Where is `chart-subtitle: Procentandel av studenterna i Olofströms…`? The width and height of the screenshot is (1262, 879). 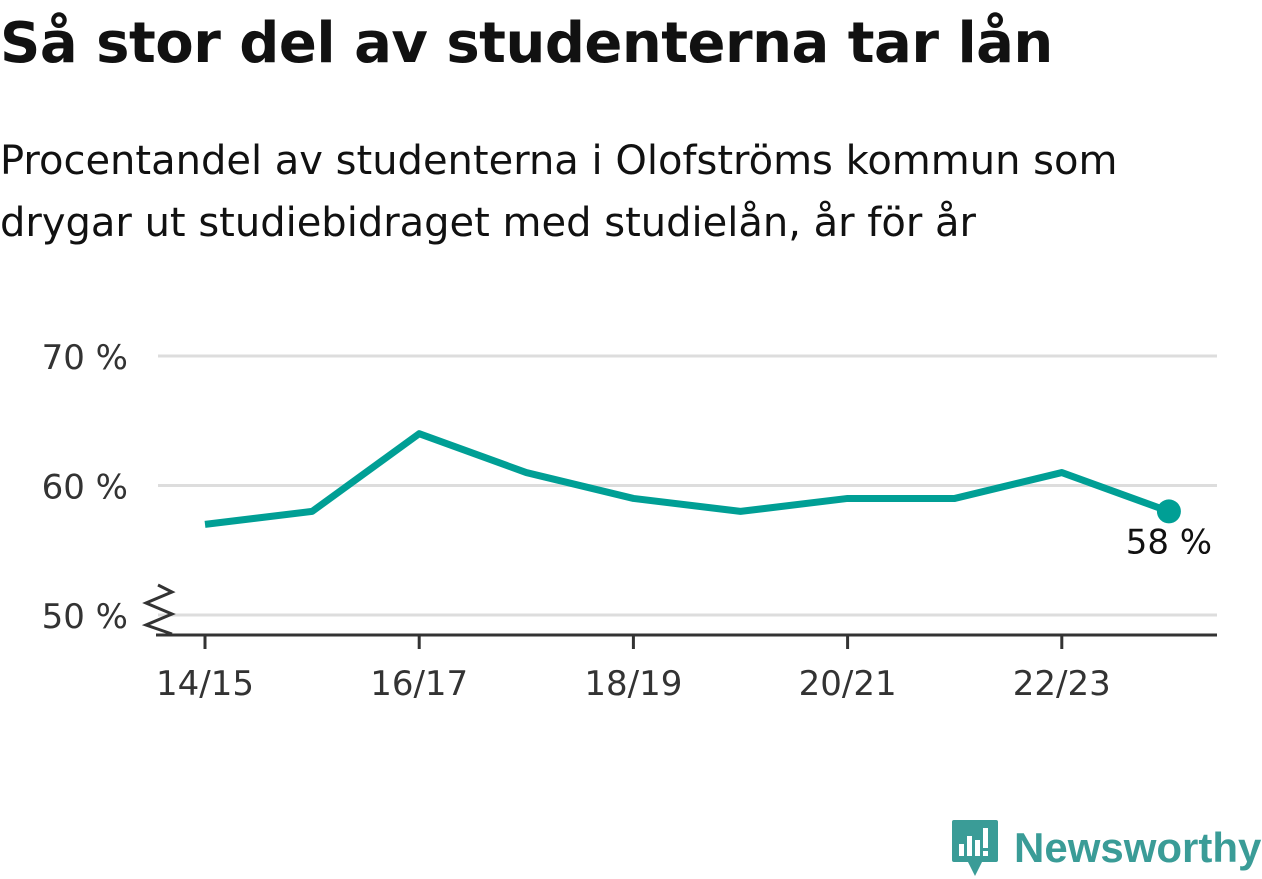
chart-subtitle: Procentandel av studenterna i Olofströms… is located at coordinates (559, 192).